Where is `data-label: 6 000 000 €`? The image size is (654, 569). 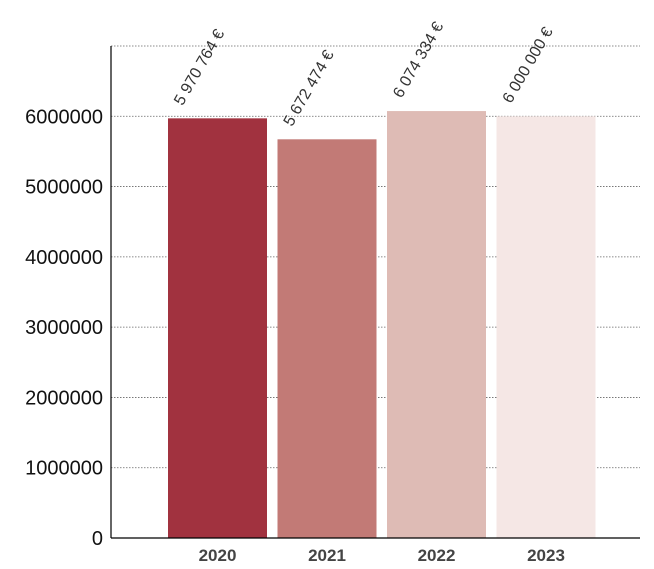
data-label: 6 000 000 € is located at coordinates (528, 65).